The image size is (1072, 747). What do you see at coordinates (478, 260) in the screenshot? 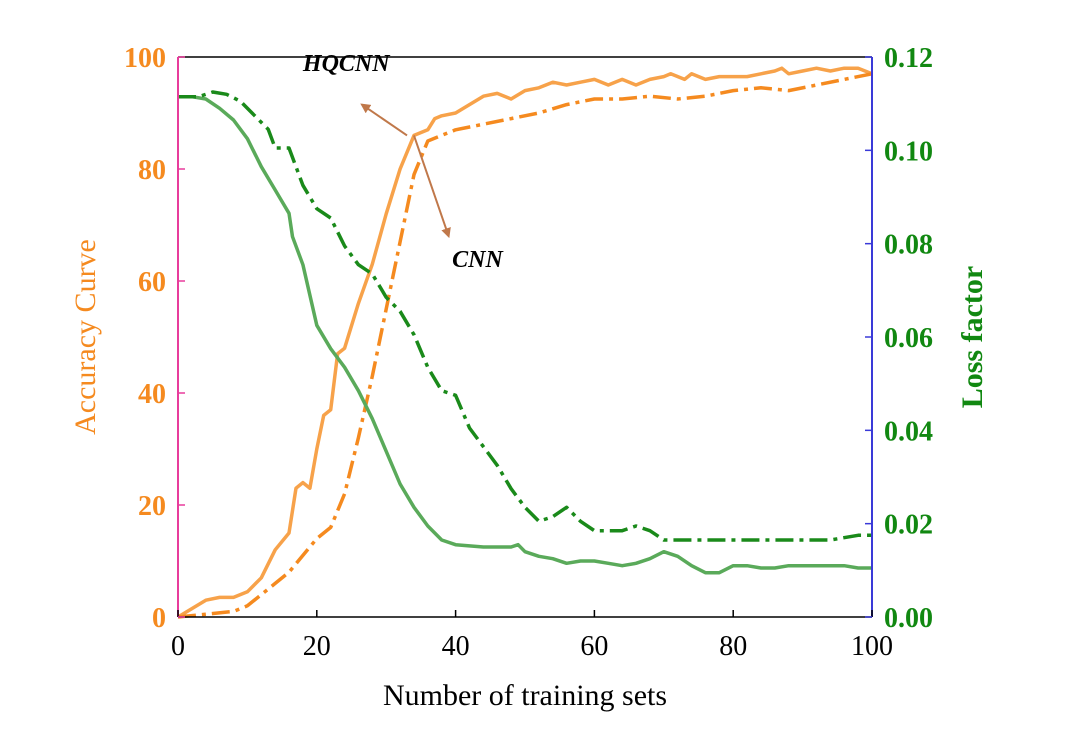
I see `annotation-cnn: CNN` at bounding box center [478, 260].